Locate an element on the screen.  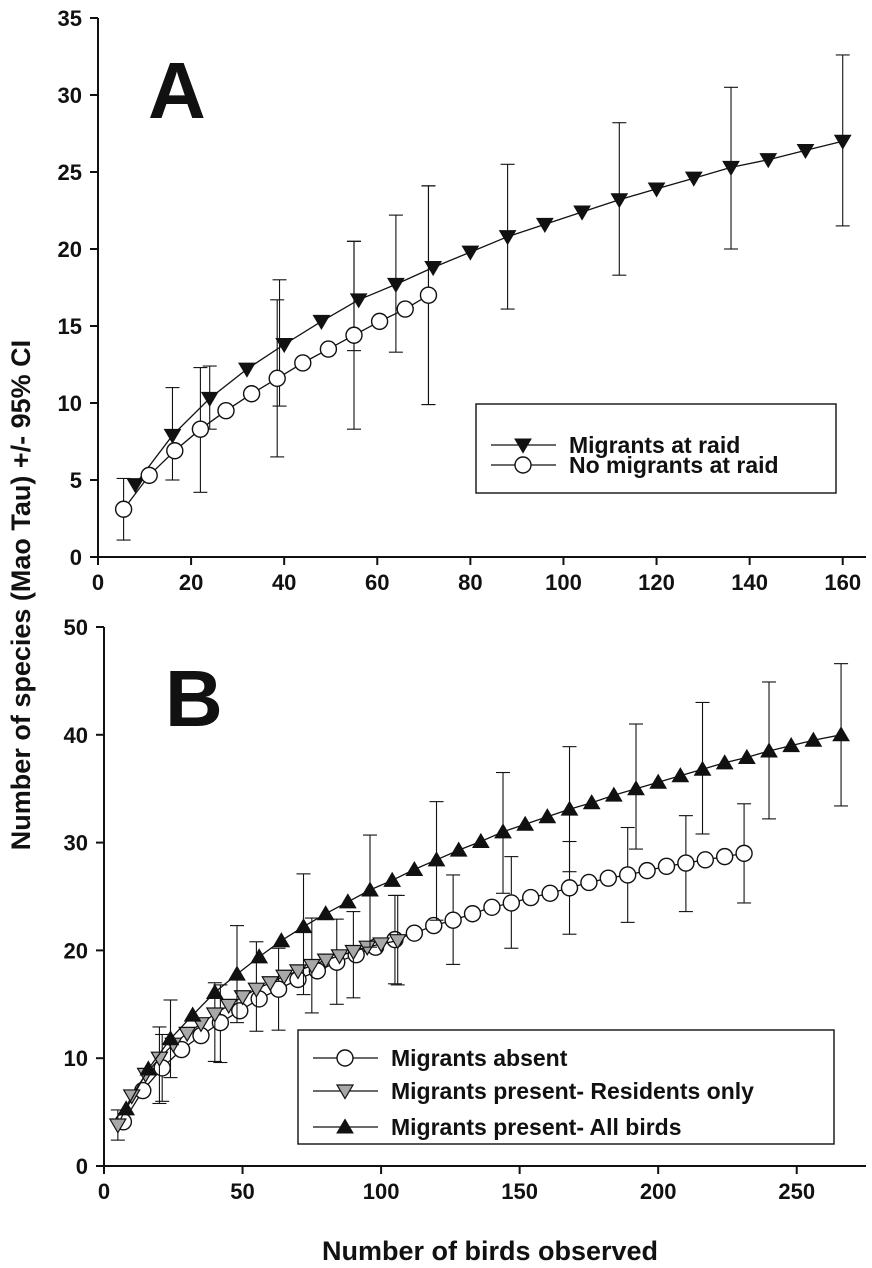
y-tick-label: 50 is located at coordinates (76, 627).